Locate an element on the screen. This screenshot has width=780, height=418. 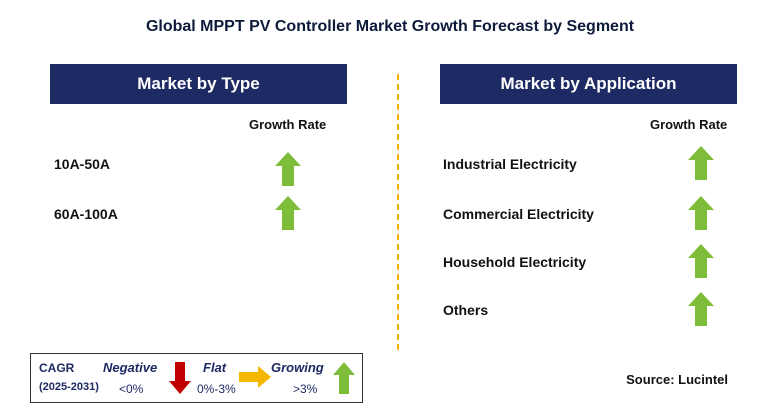
type-row-label: 10A-50A is located at coordinates (82, 164).